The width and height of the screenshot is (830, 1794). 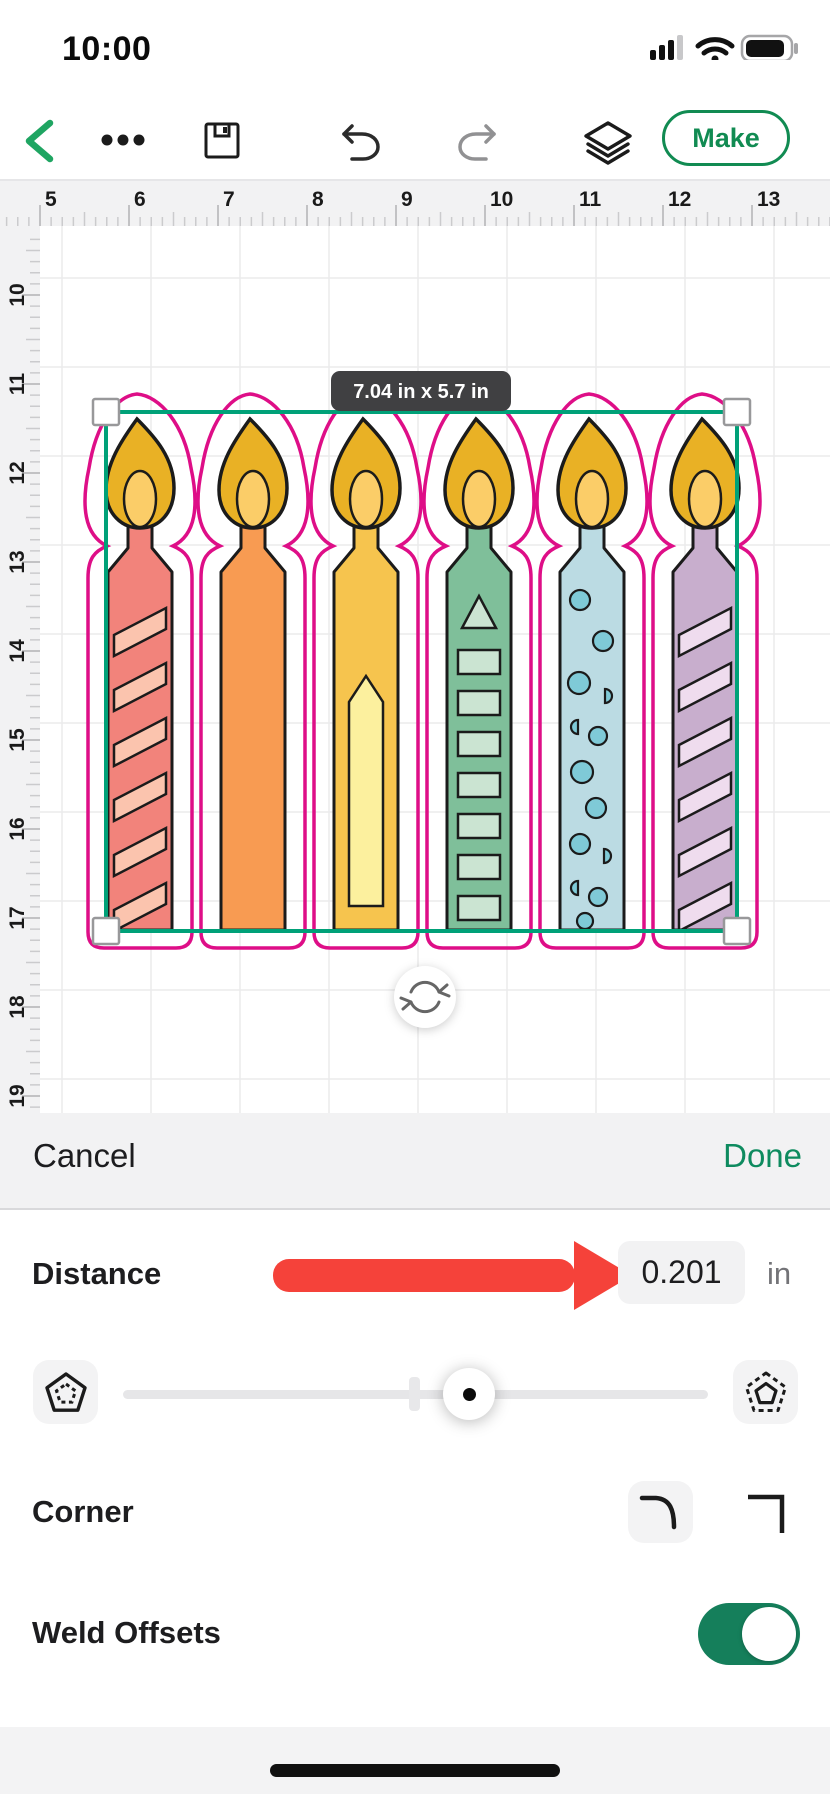 I want to click on candle-stripe-salmon, so click(x=140, y=671).